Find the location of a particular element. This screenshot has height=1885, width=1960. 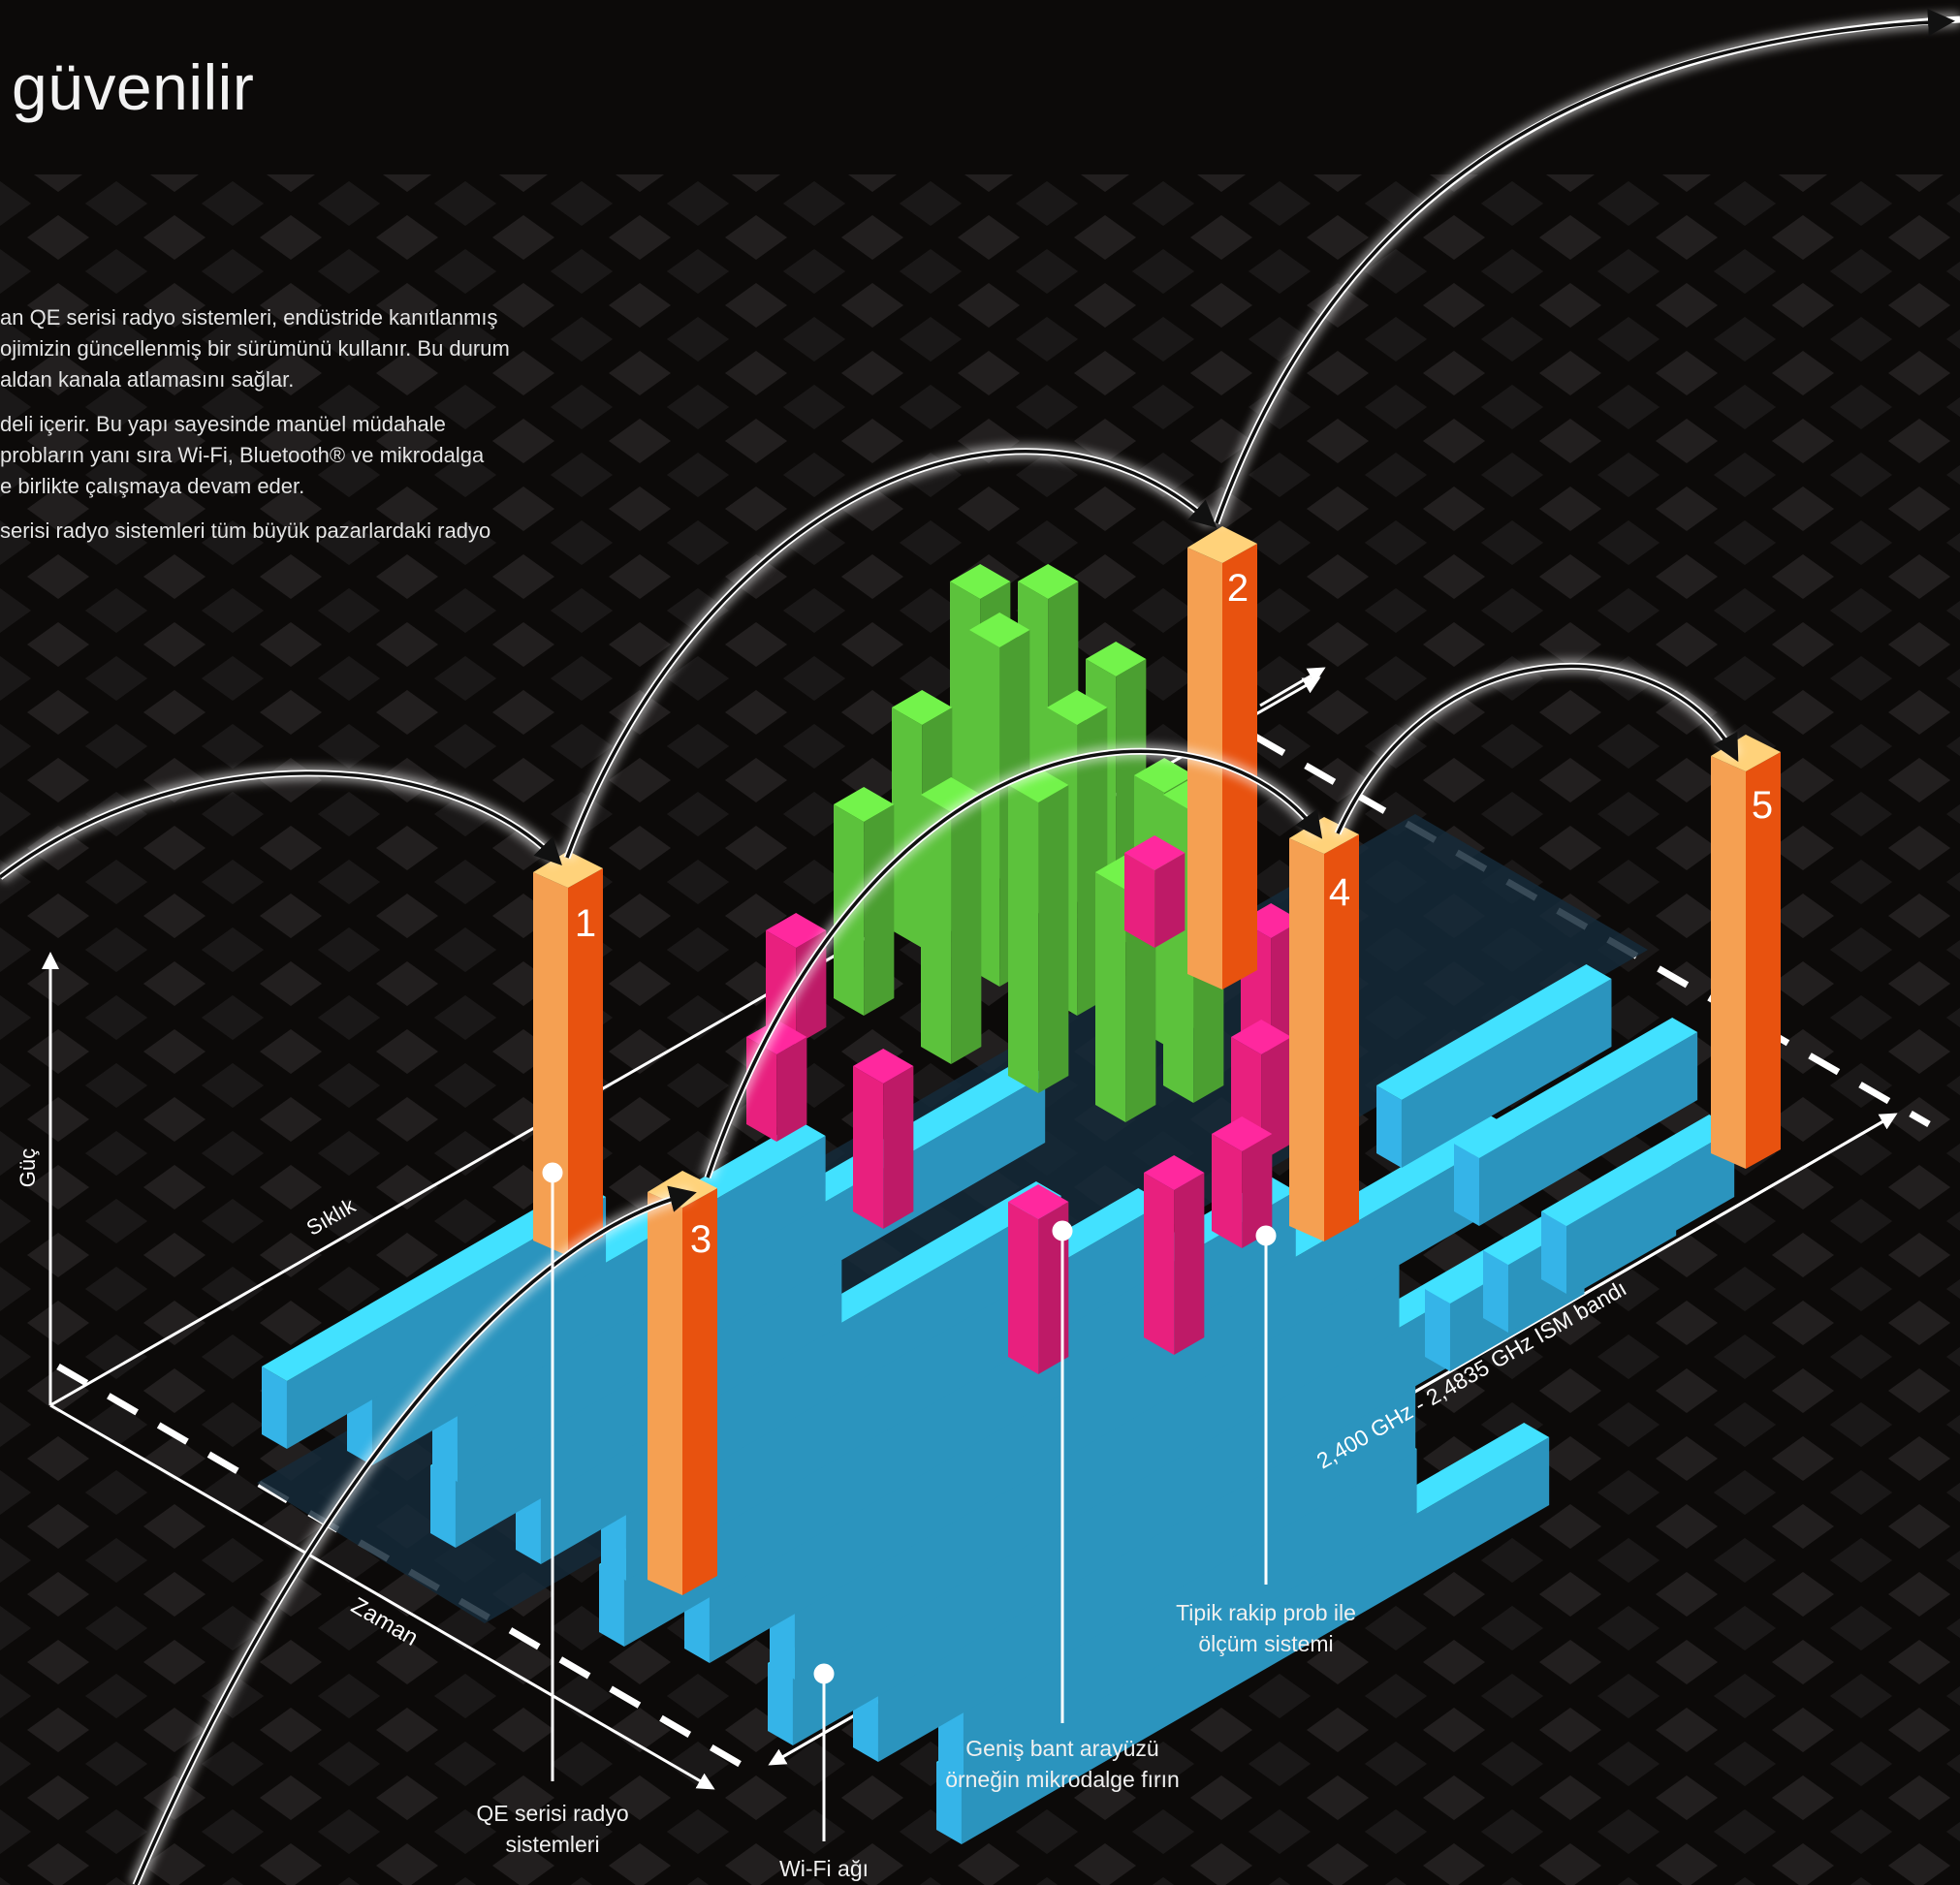

paragraph-line: e birlikte çalışmaya devam eder. is located at coordinates (152, 486).